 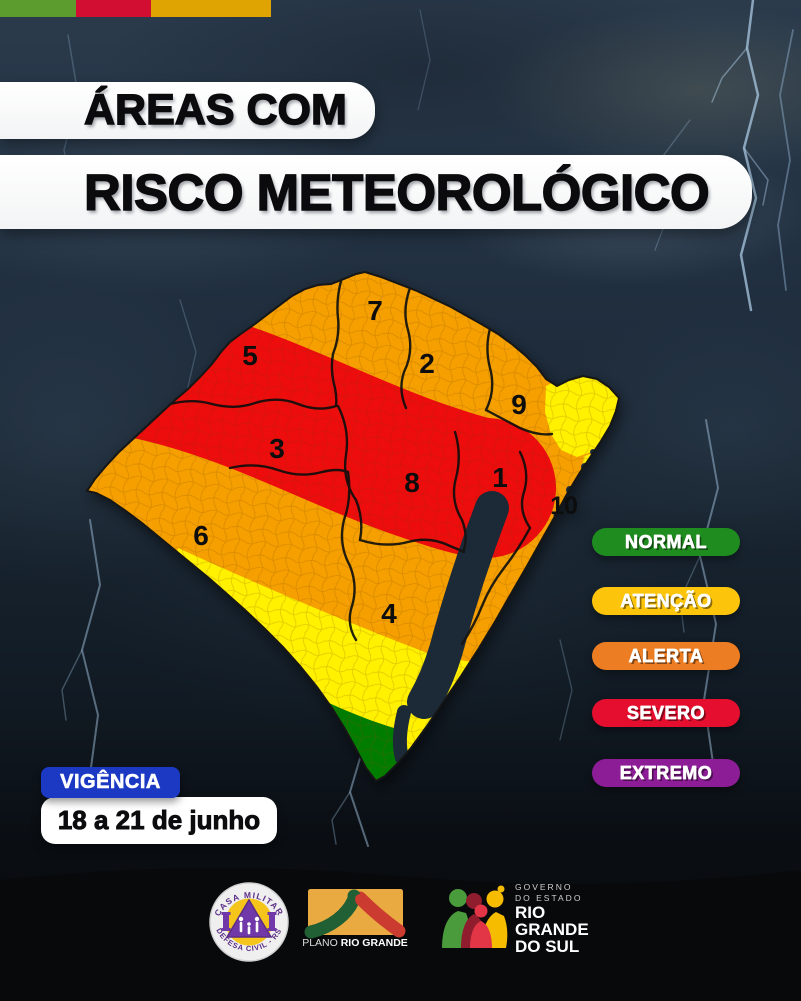 I want to click on title-plate-line2: RISCO METEOROLÓGICO, so click(x=376, y=192).